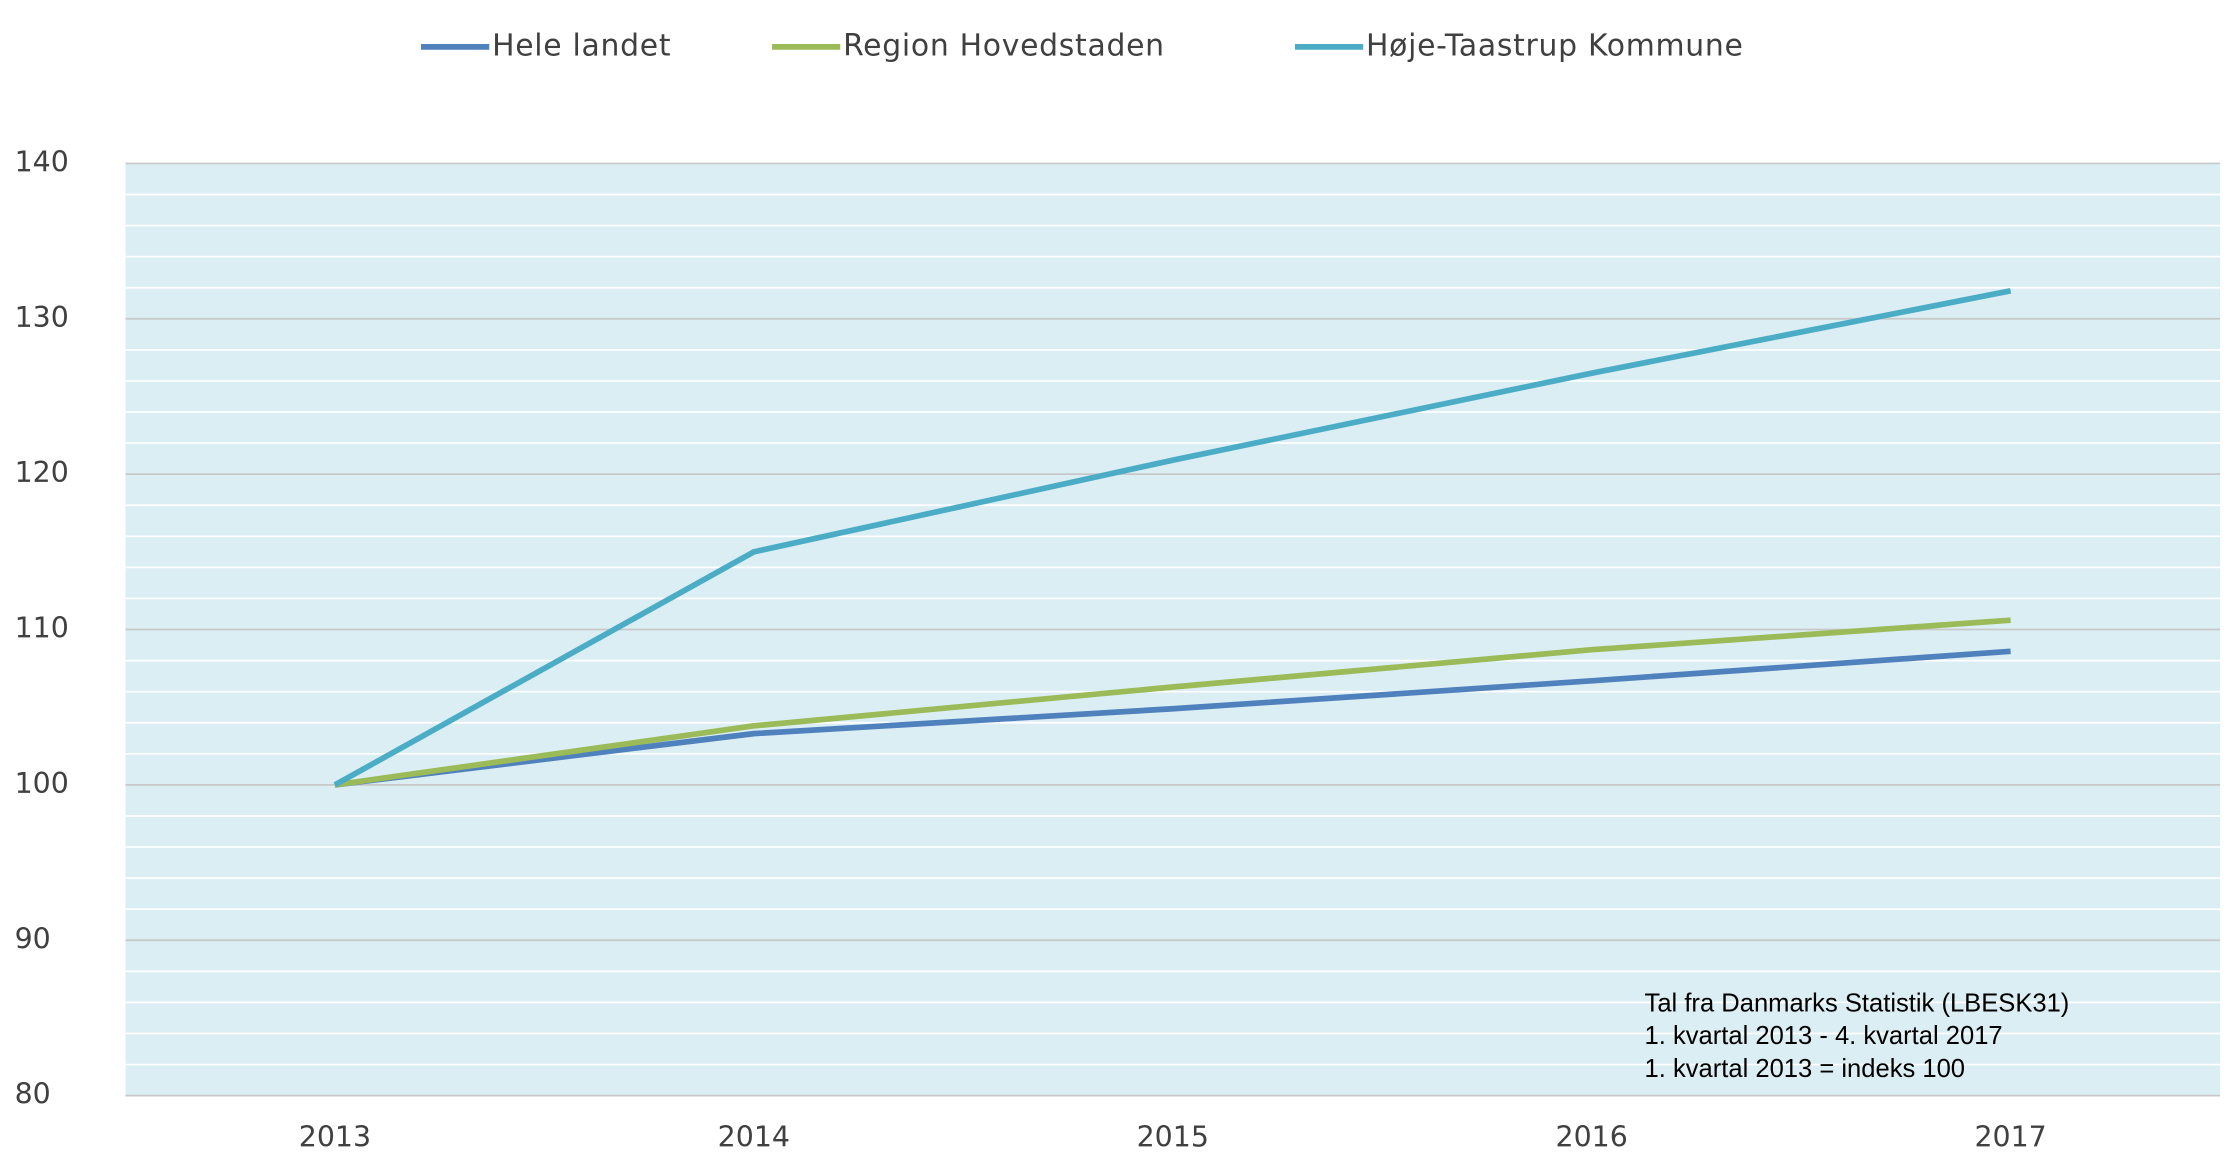  Describe the element at coordinates (42, 783) in the screenshot. I see `y-tick-label: 100` at that location.